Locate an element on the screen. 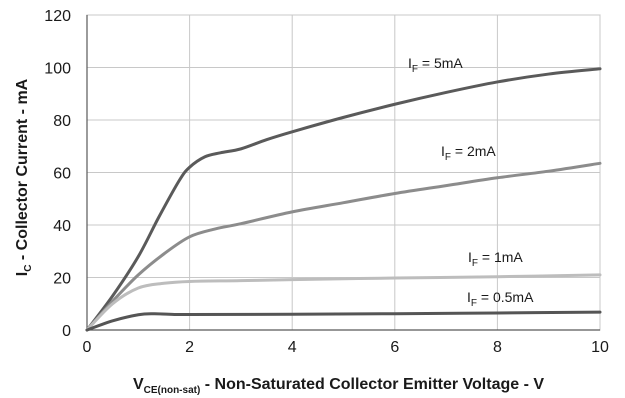  y-tick-label: 40 is located at coordinates (62, 226).